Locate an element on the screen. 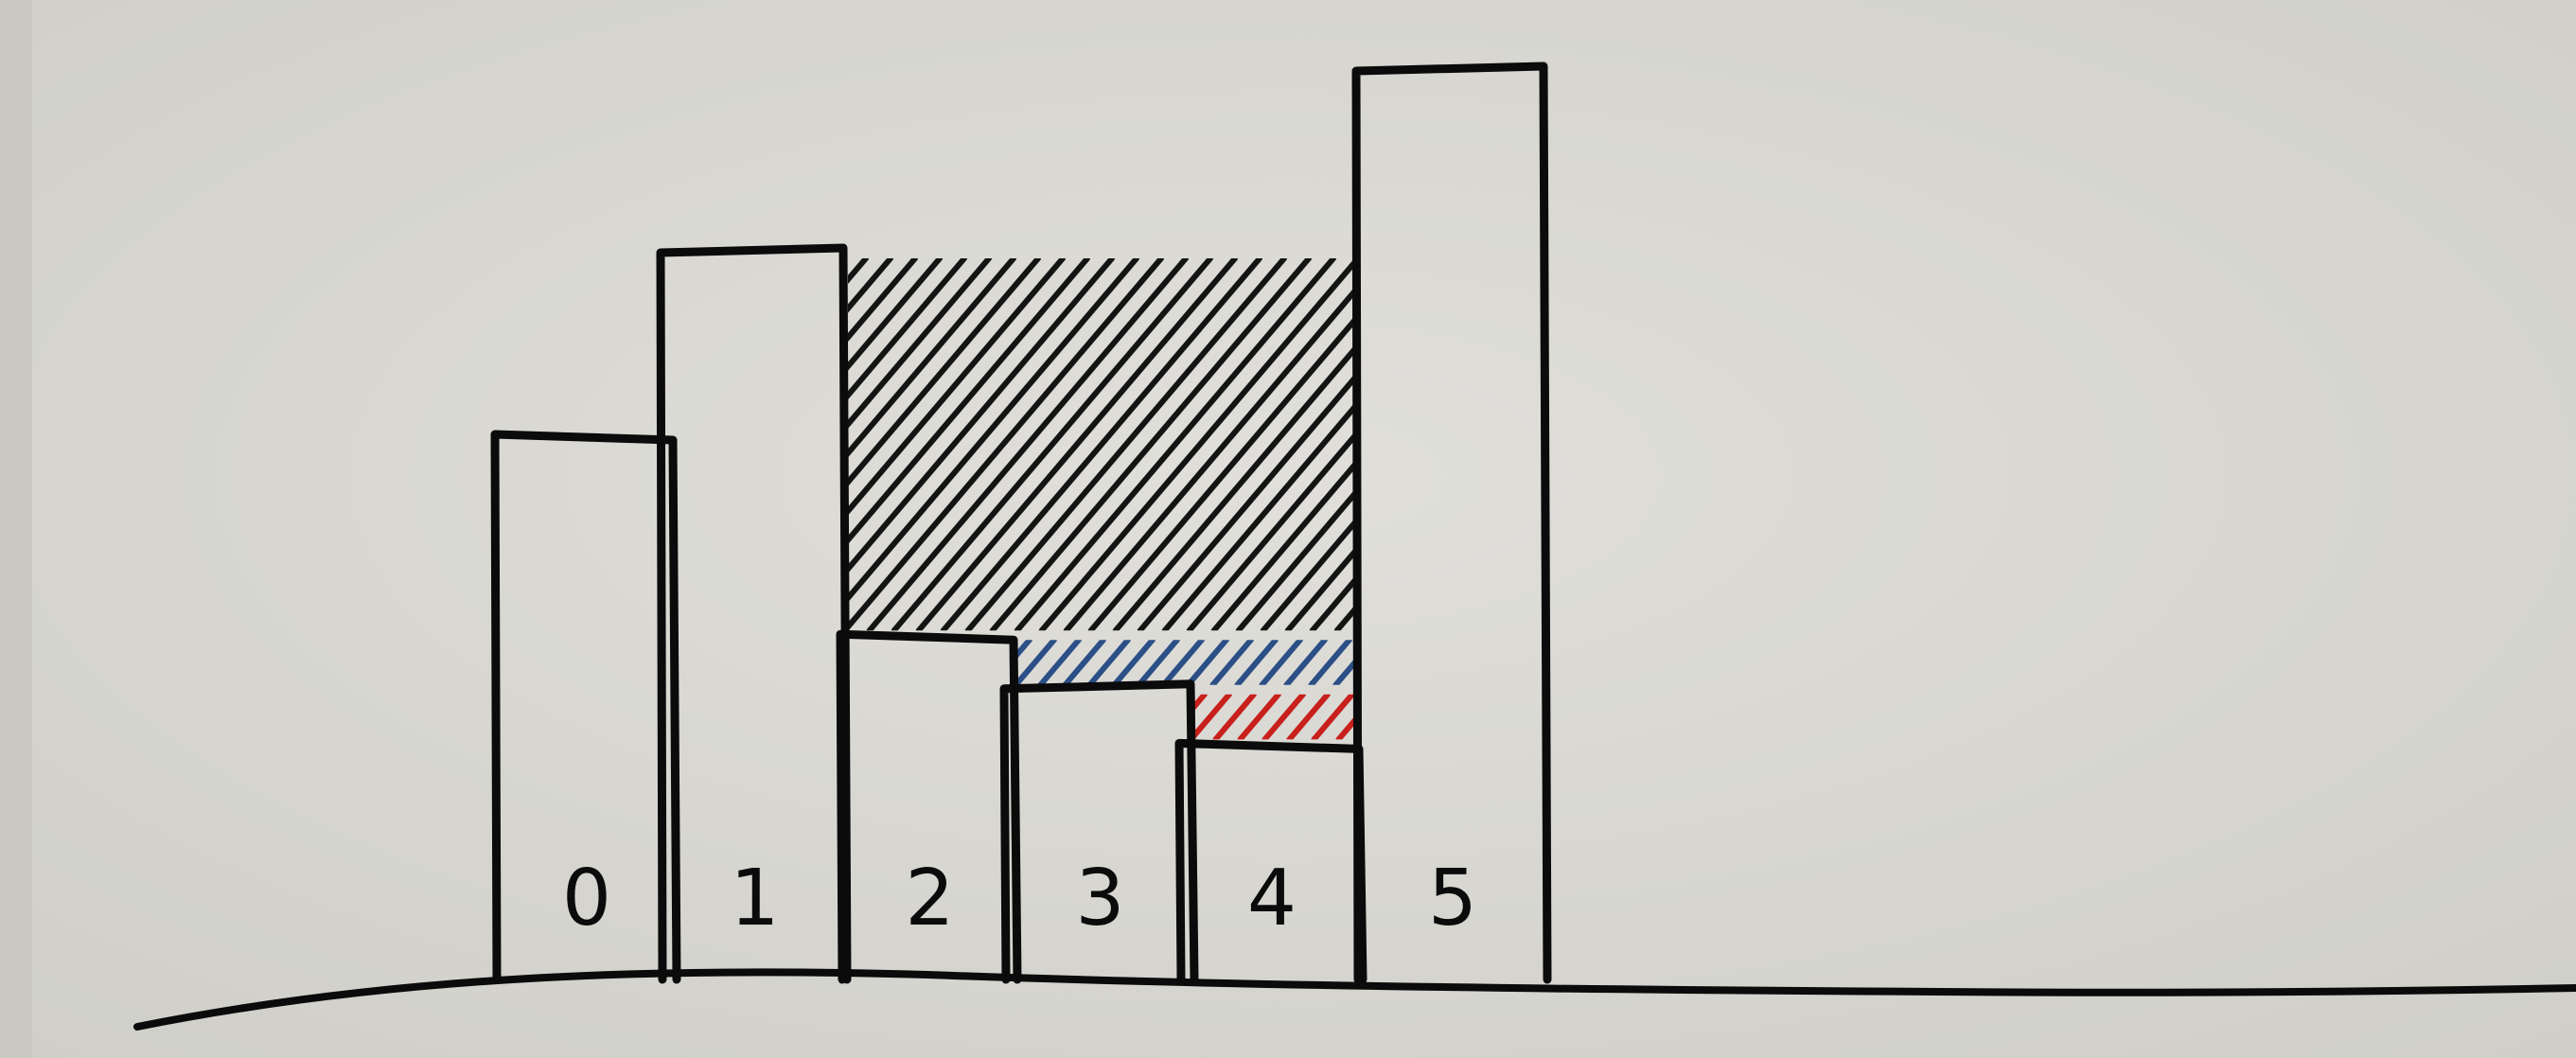 The image size is (2576, 1058). bar-label-2: 2 is located at coordinates (929, 899).